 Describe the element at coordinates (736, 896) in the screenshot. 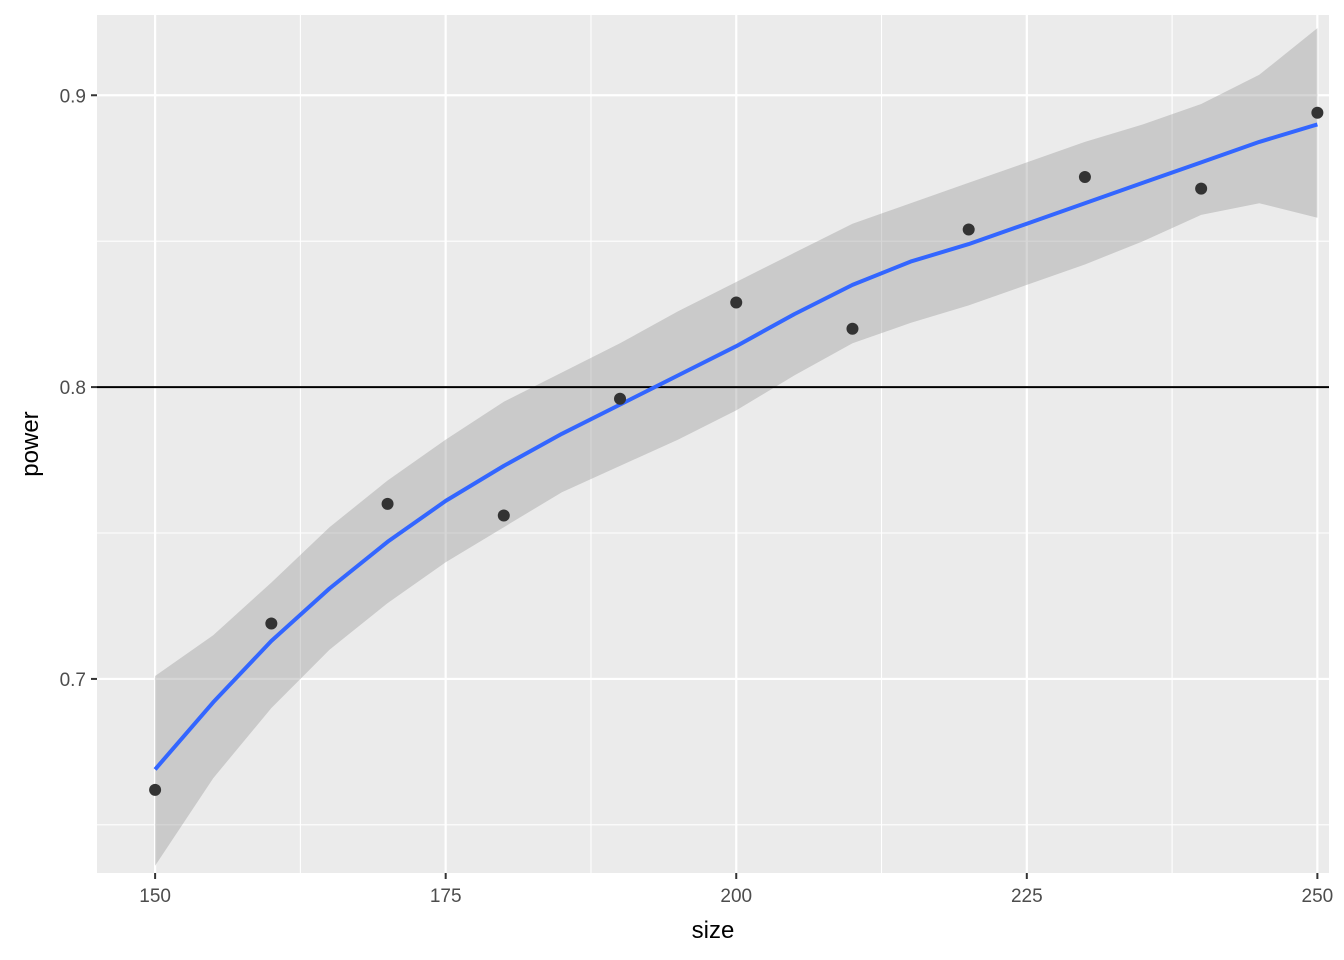

I see `x-tick-label: 200` at that location.